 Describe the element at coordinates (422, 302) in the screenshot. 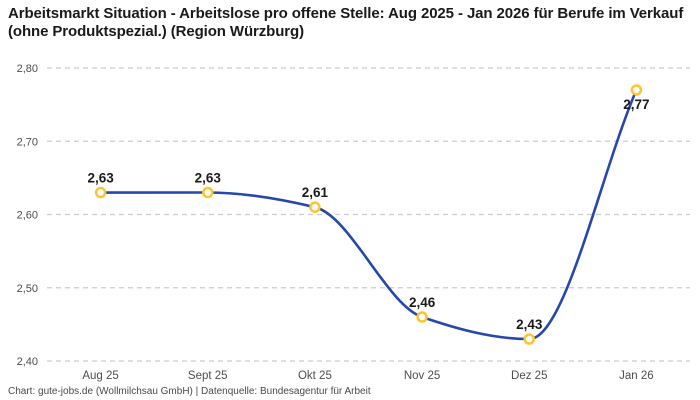

I see `data-point-label: 2,46` at that location.